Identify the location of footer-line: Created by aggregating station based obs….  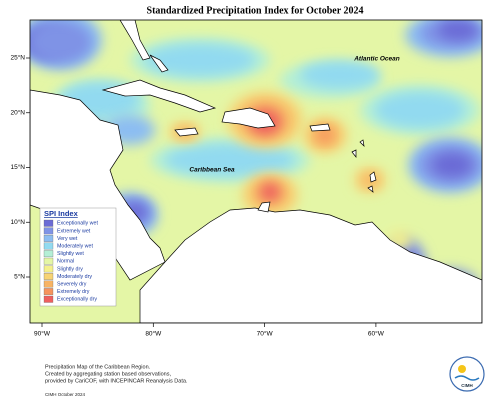
(108, 374).